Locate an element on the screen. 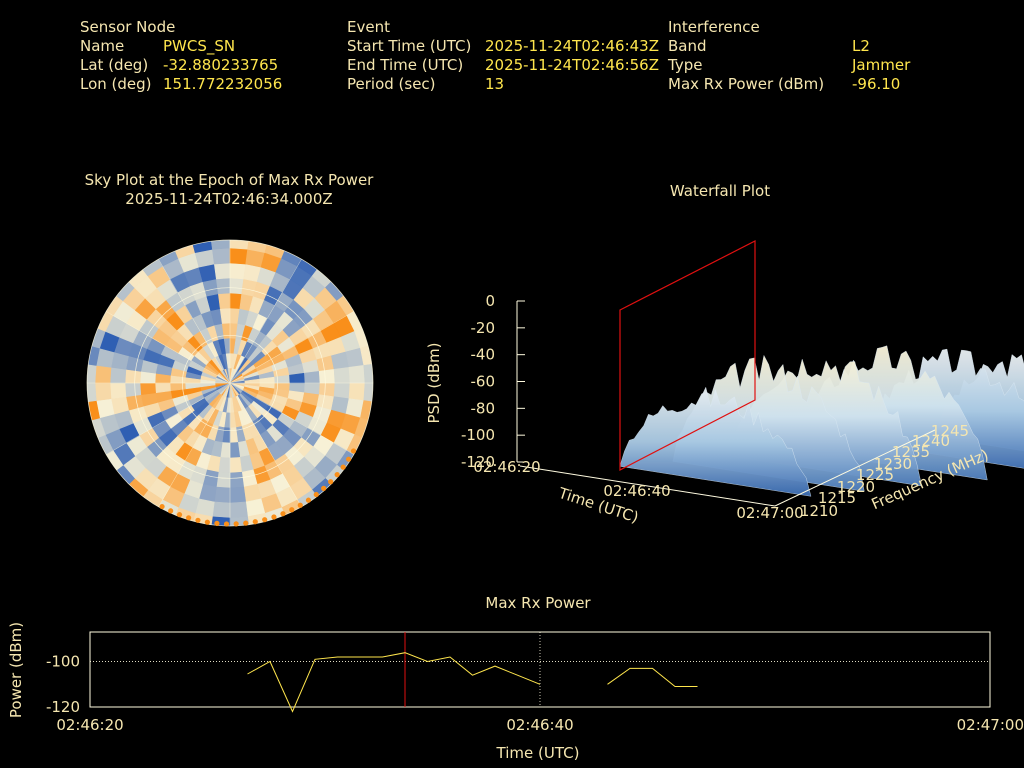 Image resolution: width=1024 pixels, height=768 pixels. waterfall-freq-tick-label: 1215 is located at coordinates (837, 498).